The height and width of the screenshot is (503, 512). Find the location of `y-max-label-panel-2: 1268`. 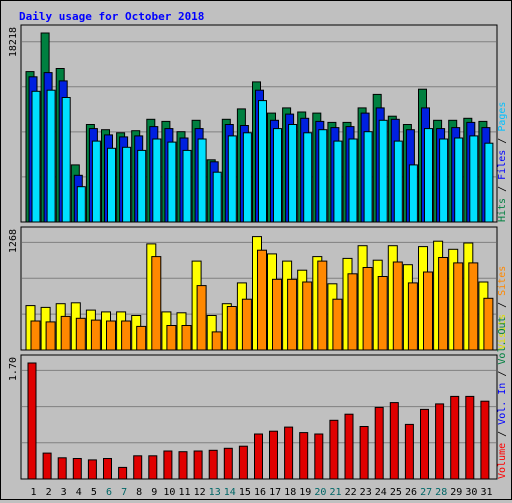

y-max-label-panel-2: 1268 is located at coordinates (13, 241).